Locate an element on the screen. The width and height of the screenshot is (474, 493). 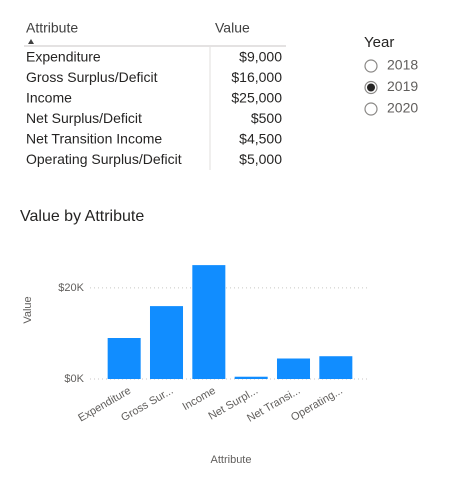
y-tick-label: $20K is located at coordinates (71, 288).